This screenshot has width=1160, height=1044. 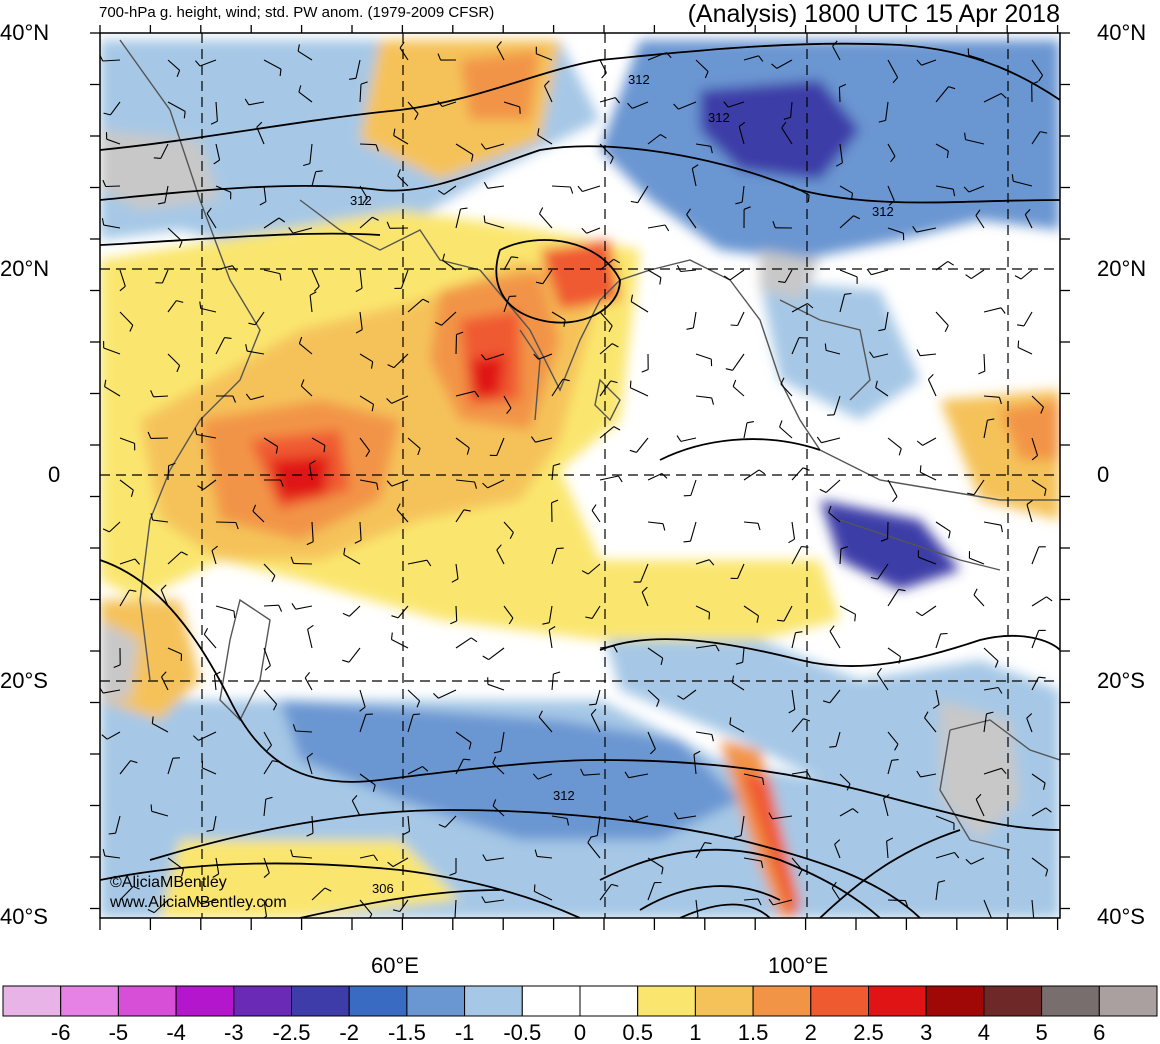 What do you see at coordinates (320, 1001) in the screenshot?
I see `colorbar-swatch` at bounding box center [320, 1001].